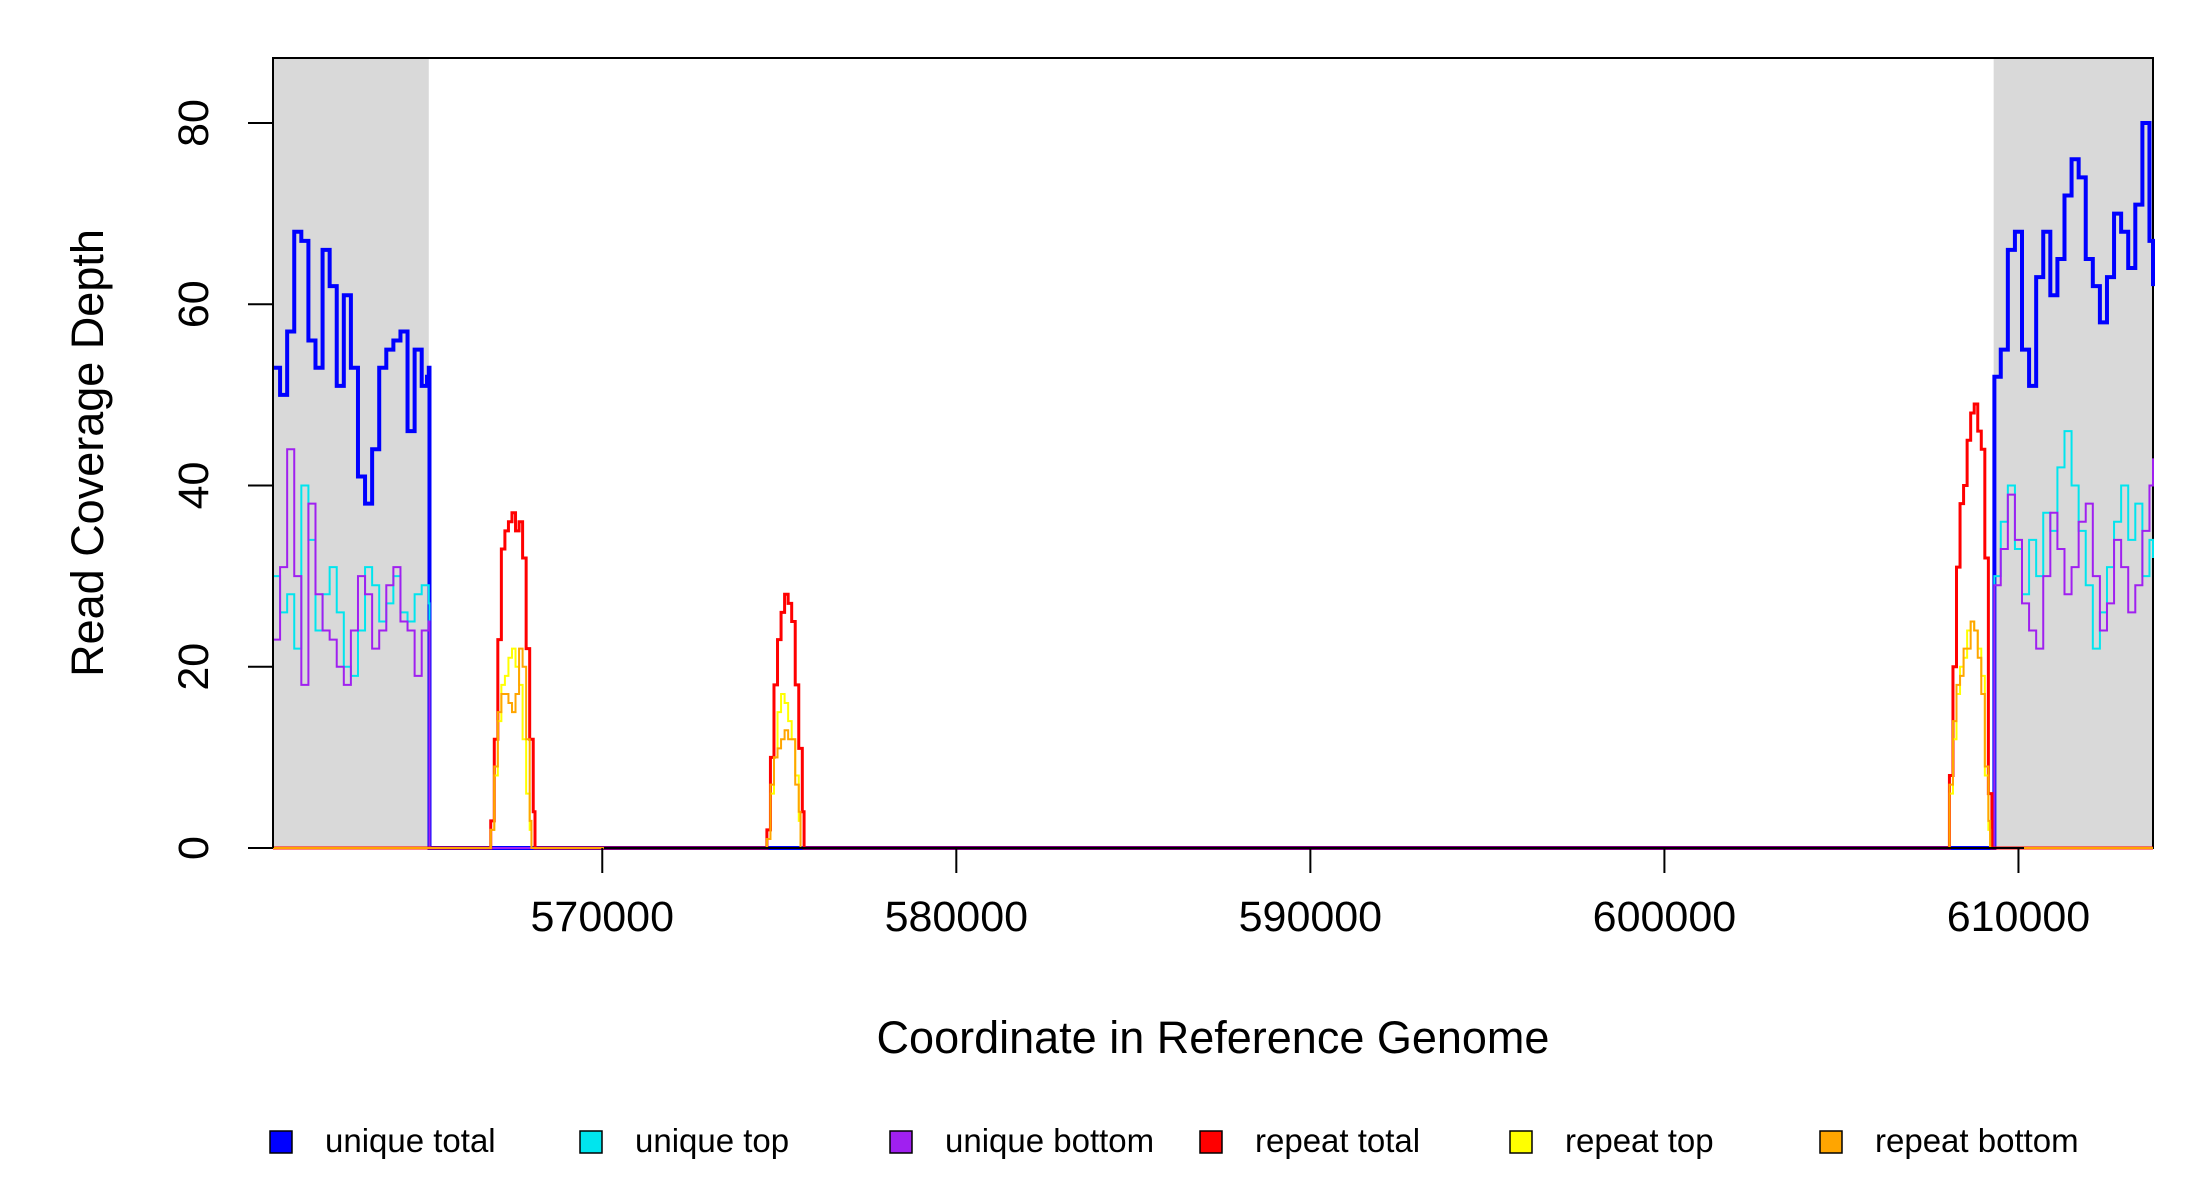 This screenshot has height=1200, width=2200. What do you see at coordinates (194, 848) in the screenshot?
I see `y-tick-label: 0` at bounding box center [194, 848].